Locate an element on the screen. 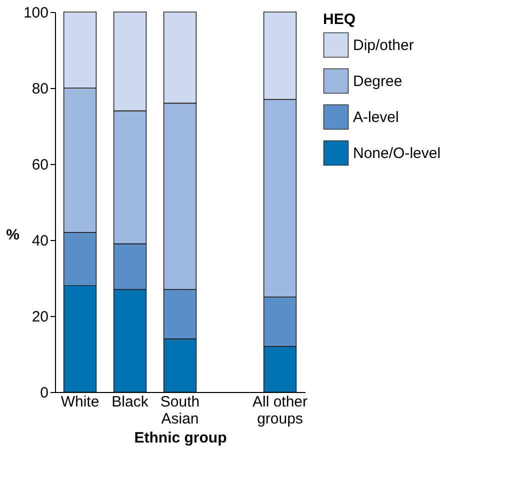 The width and height of the screenshot is (521, 492). legend-label: Degree is located at coordinates (377, 81).